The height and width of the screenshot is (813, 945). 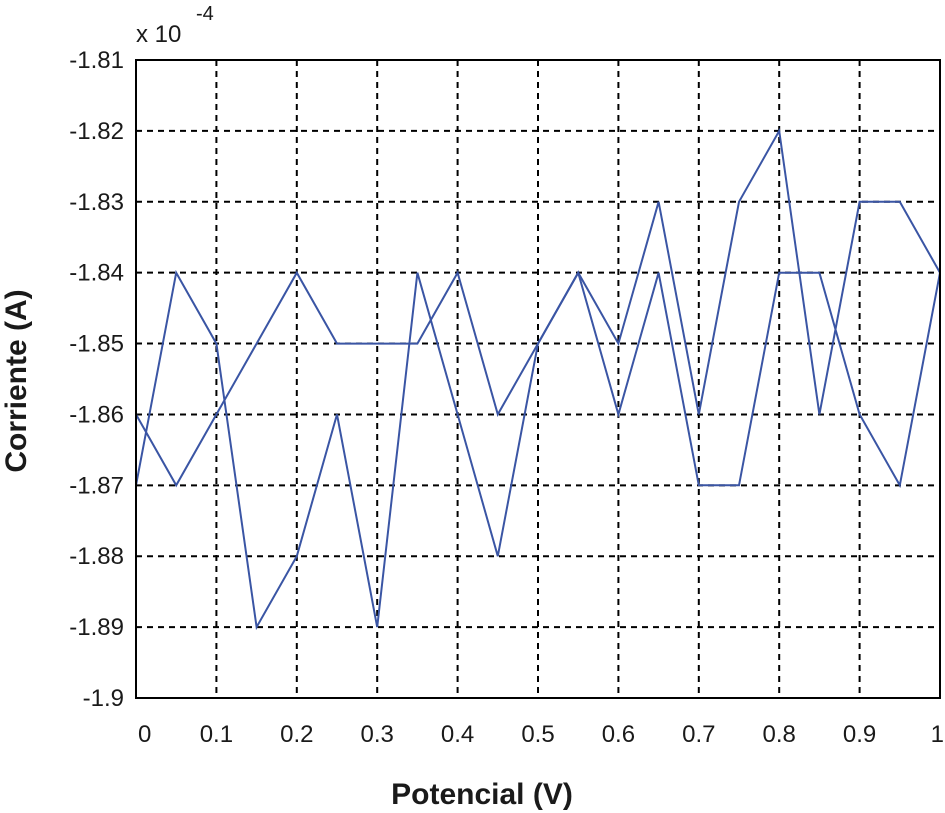 What do you see at coordinates (96, 273) in the screenshot?
I see `y-tick-label: -1.84` at bounding box center [96, 273].